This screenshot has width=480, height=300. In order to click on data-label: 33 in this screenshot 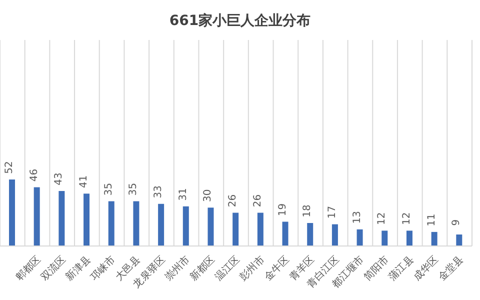, I will do `click(158, 191)`.